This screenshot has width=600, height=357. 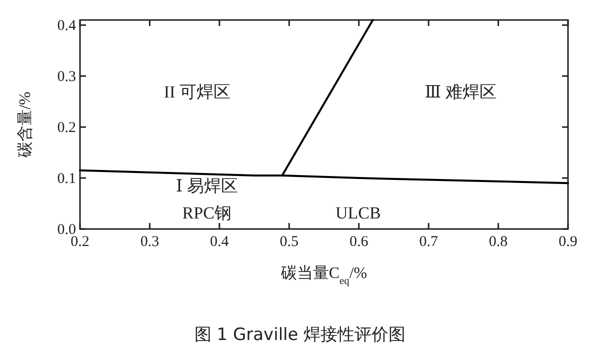 I want to click on x-tick-label: 0.4, so click(x=220, y=242).